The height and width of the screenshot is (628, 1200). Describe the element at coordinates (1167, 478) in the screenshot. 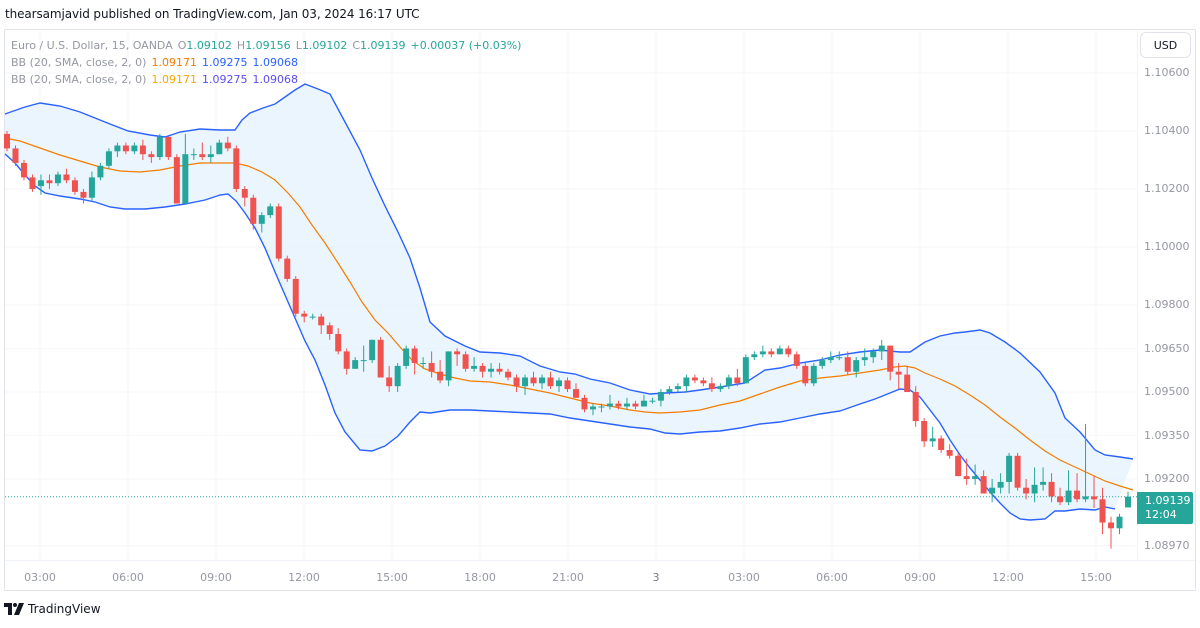

I see `price-tick-label: 1.09200` at that location.